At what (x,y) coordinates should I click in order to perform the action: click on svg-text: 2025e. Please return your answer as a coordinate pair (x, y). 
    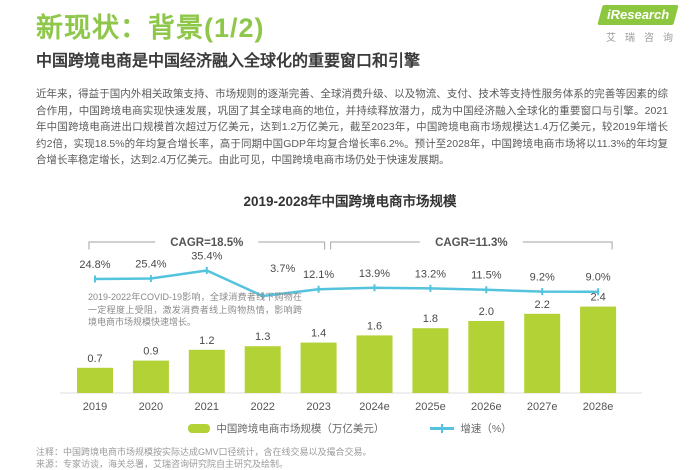
    Looking at the image, I should click on (430, 407).